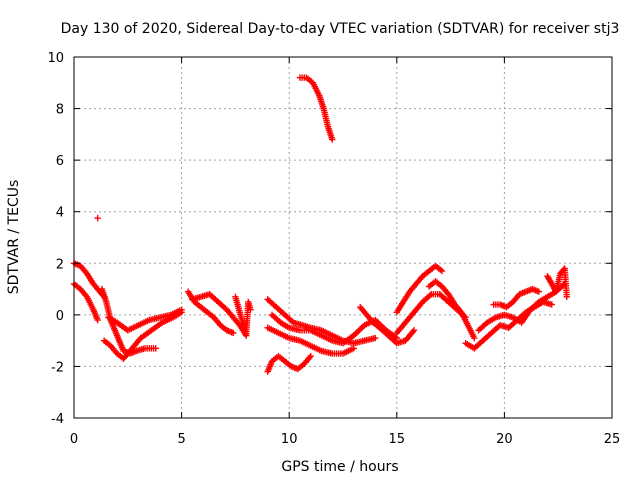 The height and width of the screenshot is (480, 640). What do you see at coordinates (557, 283) in the screenshot?
I see `series-arc-u` at bounding box center [557, 283].